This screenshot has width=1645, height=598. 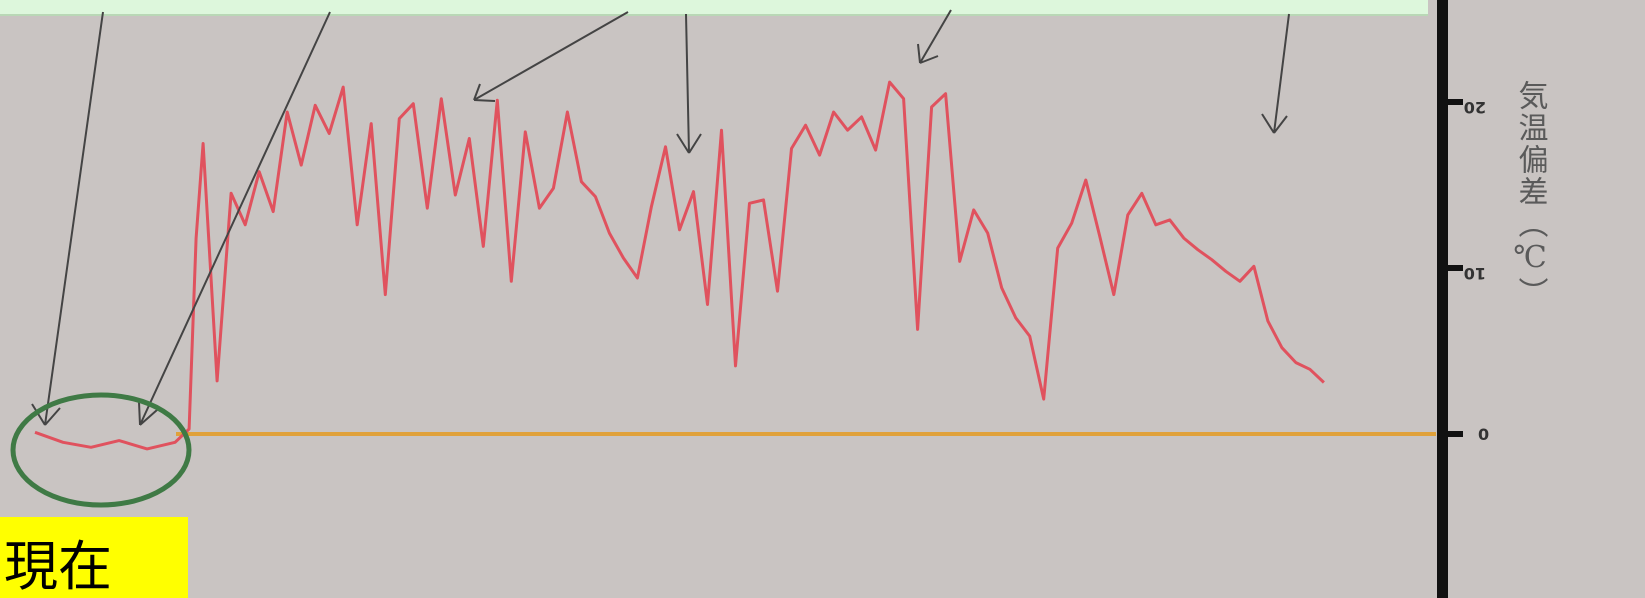 I want to click on now-label: 現在, so click(x=94, y=557).